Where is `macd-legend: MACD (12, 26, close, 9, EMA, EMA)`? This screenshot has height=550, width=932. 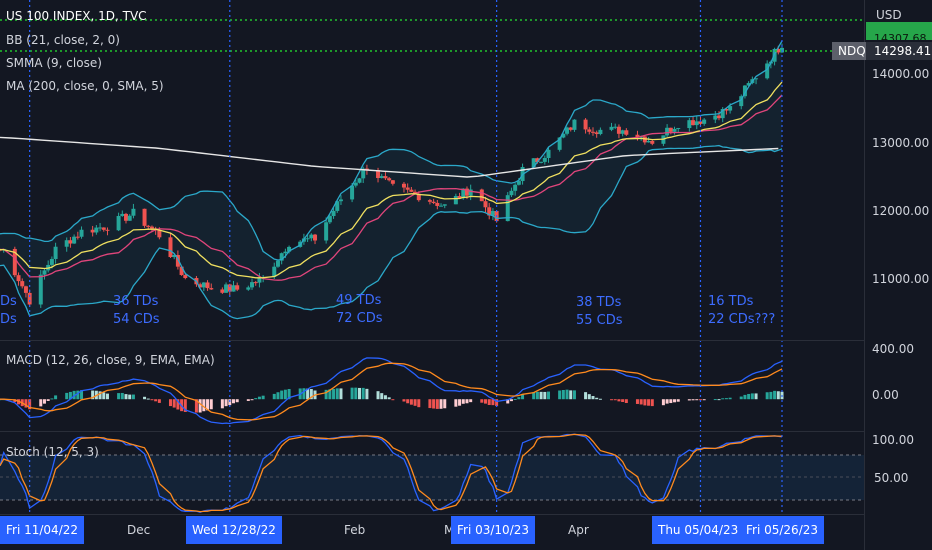 macd-legend: MACD (12, 26, close, 9, EMA, EMA) is located at coordinates (110, 360).